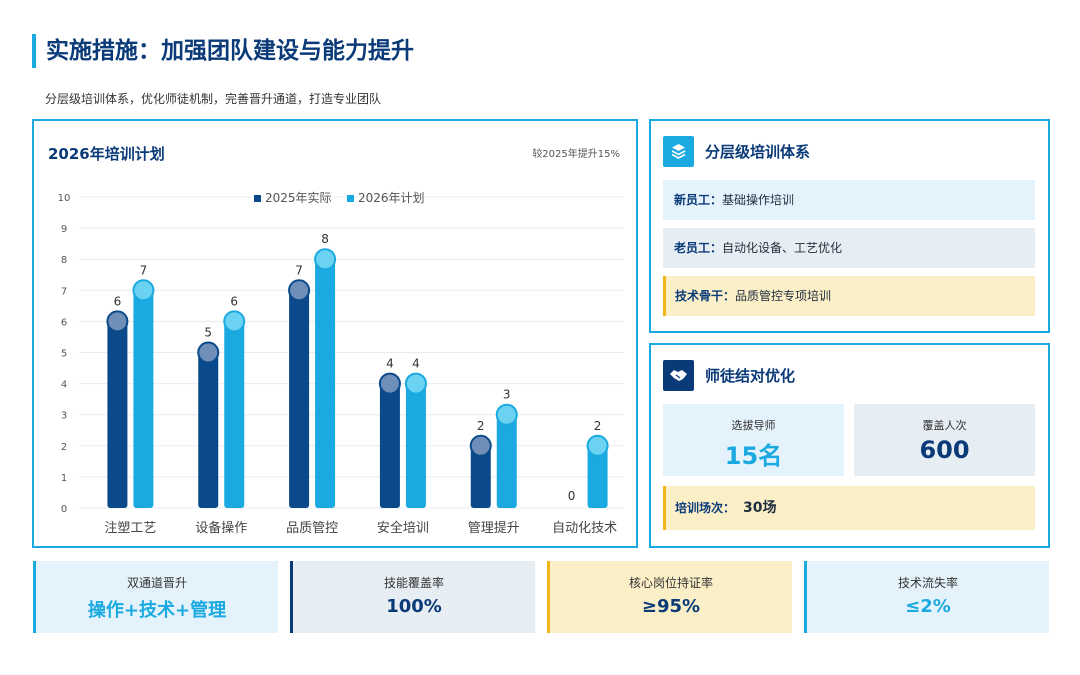 This screenshot has width=1080, height=675. I want to click on kpi-card-skill-coverage: 技能覆盖率 100%, so click(412, 597).